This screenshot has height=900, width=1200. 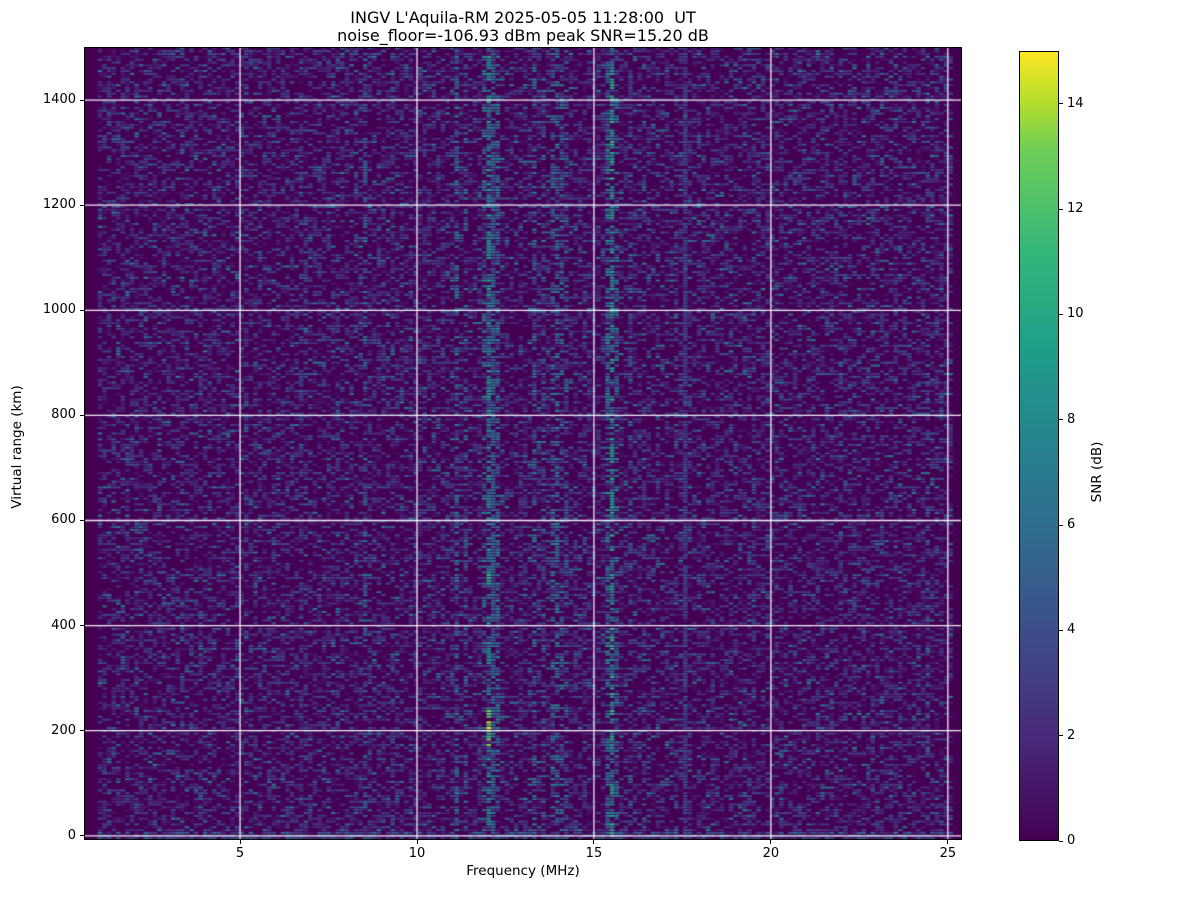 What do you see at coordinates (523, 871) in the screenshot?
I see `x-axis-label: Frequency (MHz)` at bounding box center [523, 871].